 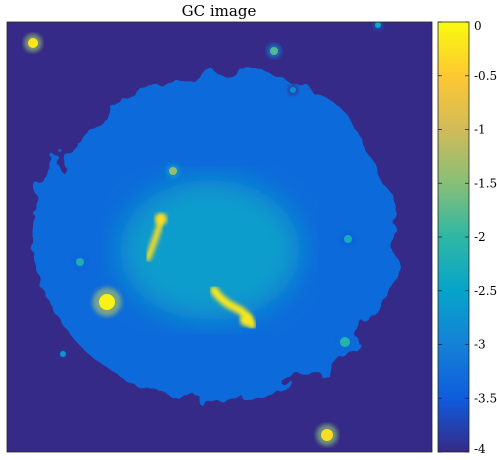 What do you see at coordinates (485, 291) in the screenshot?
I see `colorbar-tick-label: -2.5` at bounding box center [485, 291].